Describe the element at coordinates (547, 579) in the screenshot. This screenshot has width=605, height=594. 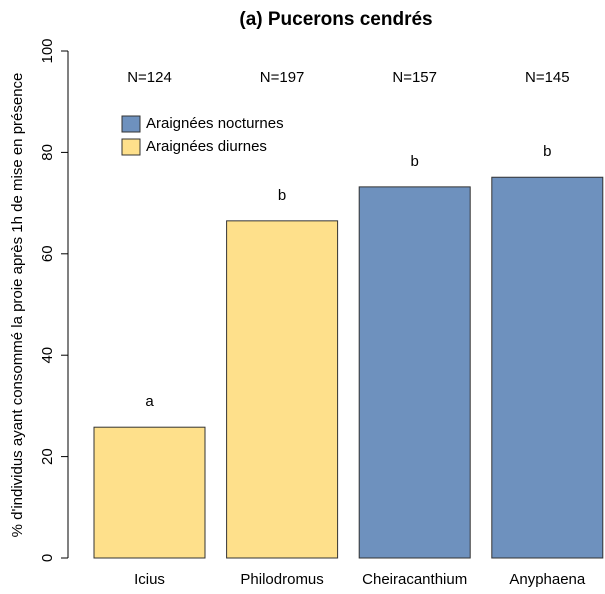
I see `x-tick-label: Anyphaena` at that location.